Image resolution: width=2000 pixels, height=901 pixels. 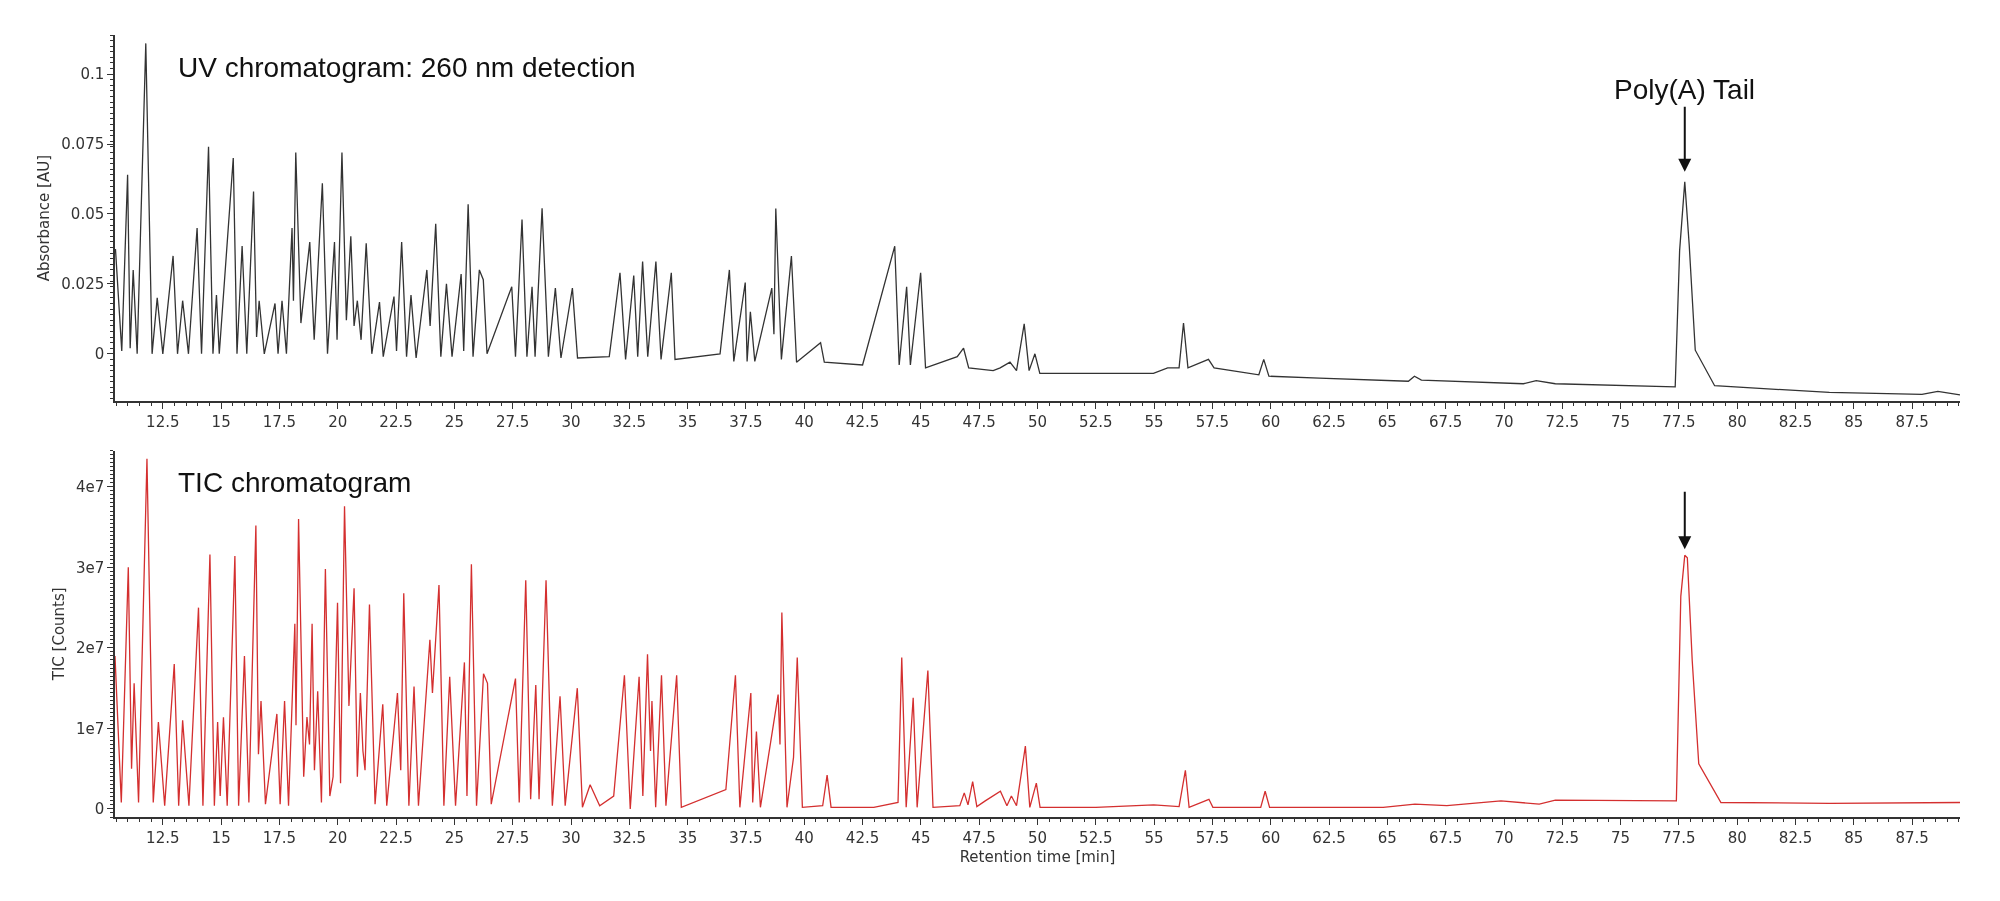 I want to click on y-tick-label: 1e7, so click(x=90, y=728).